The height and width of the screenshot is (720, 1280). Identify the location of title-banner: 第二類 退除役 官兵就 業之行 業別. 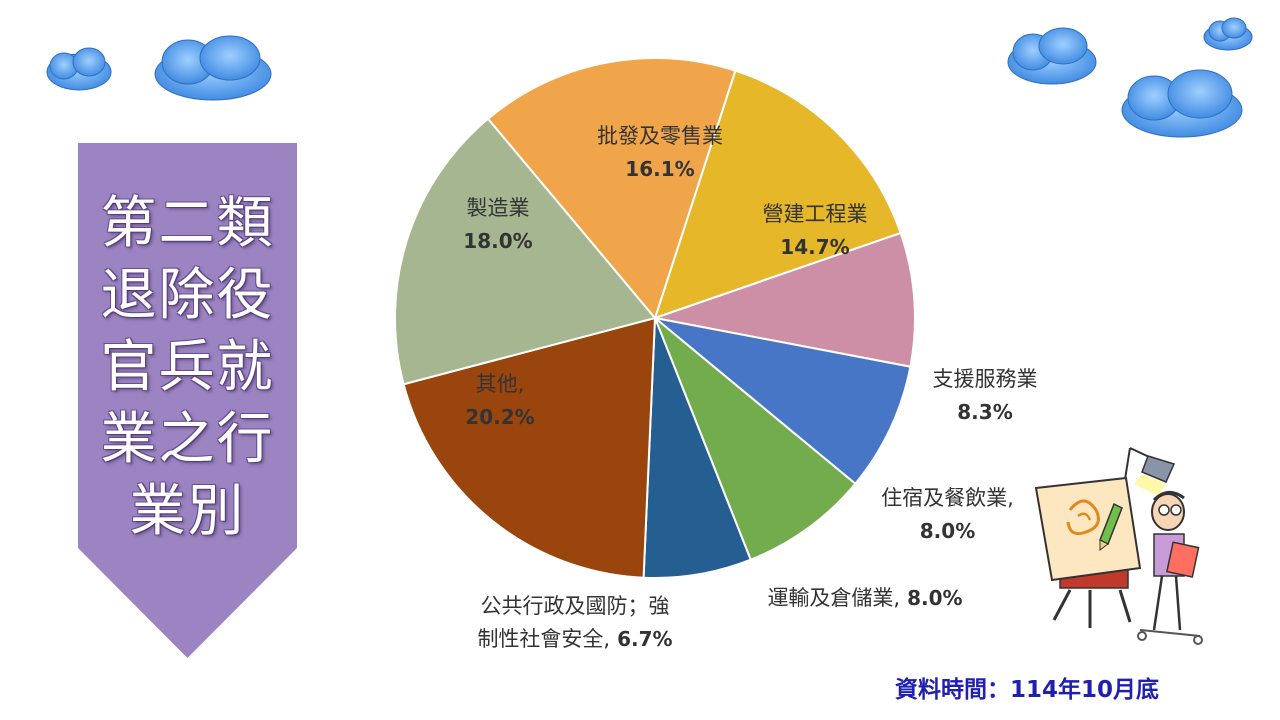
(187, 400).